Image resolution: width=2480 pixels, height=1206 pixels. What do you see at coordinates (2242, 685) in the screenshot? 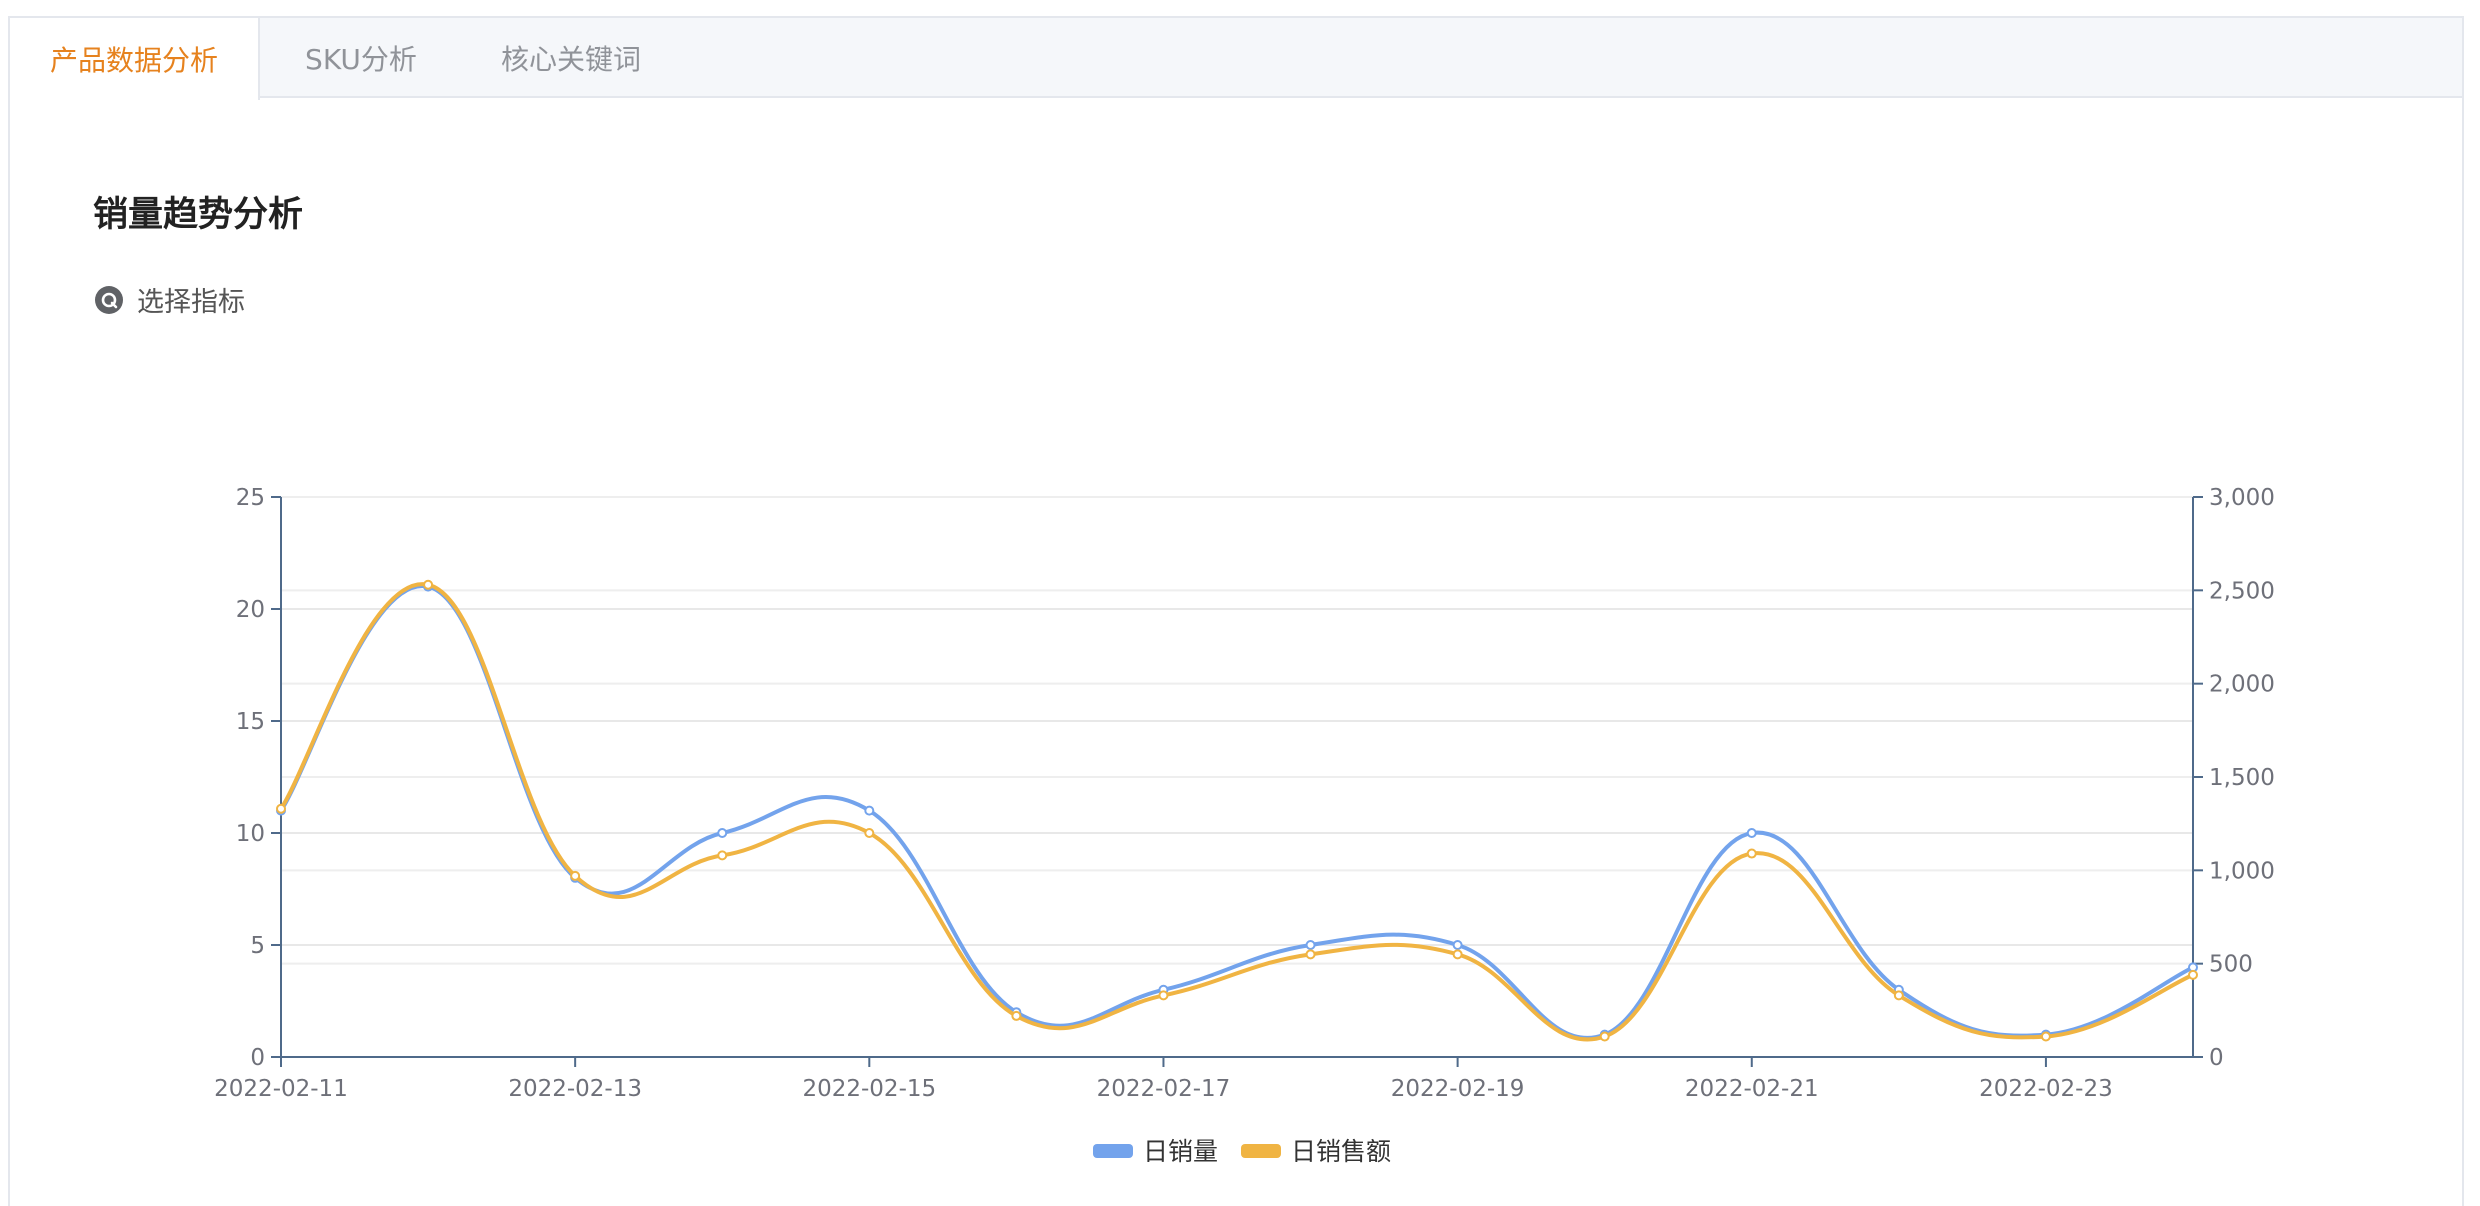
I see `y-tick-label-right: 2,000` at bounding box center [2242, 685].